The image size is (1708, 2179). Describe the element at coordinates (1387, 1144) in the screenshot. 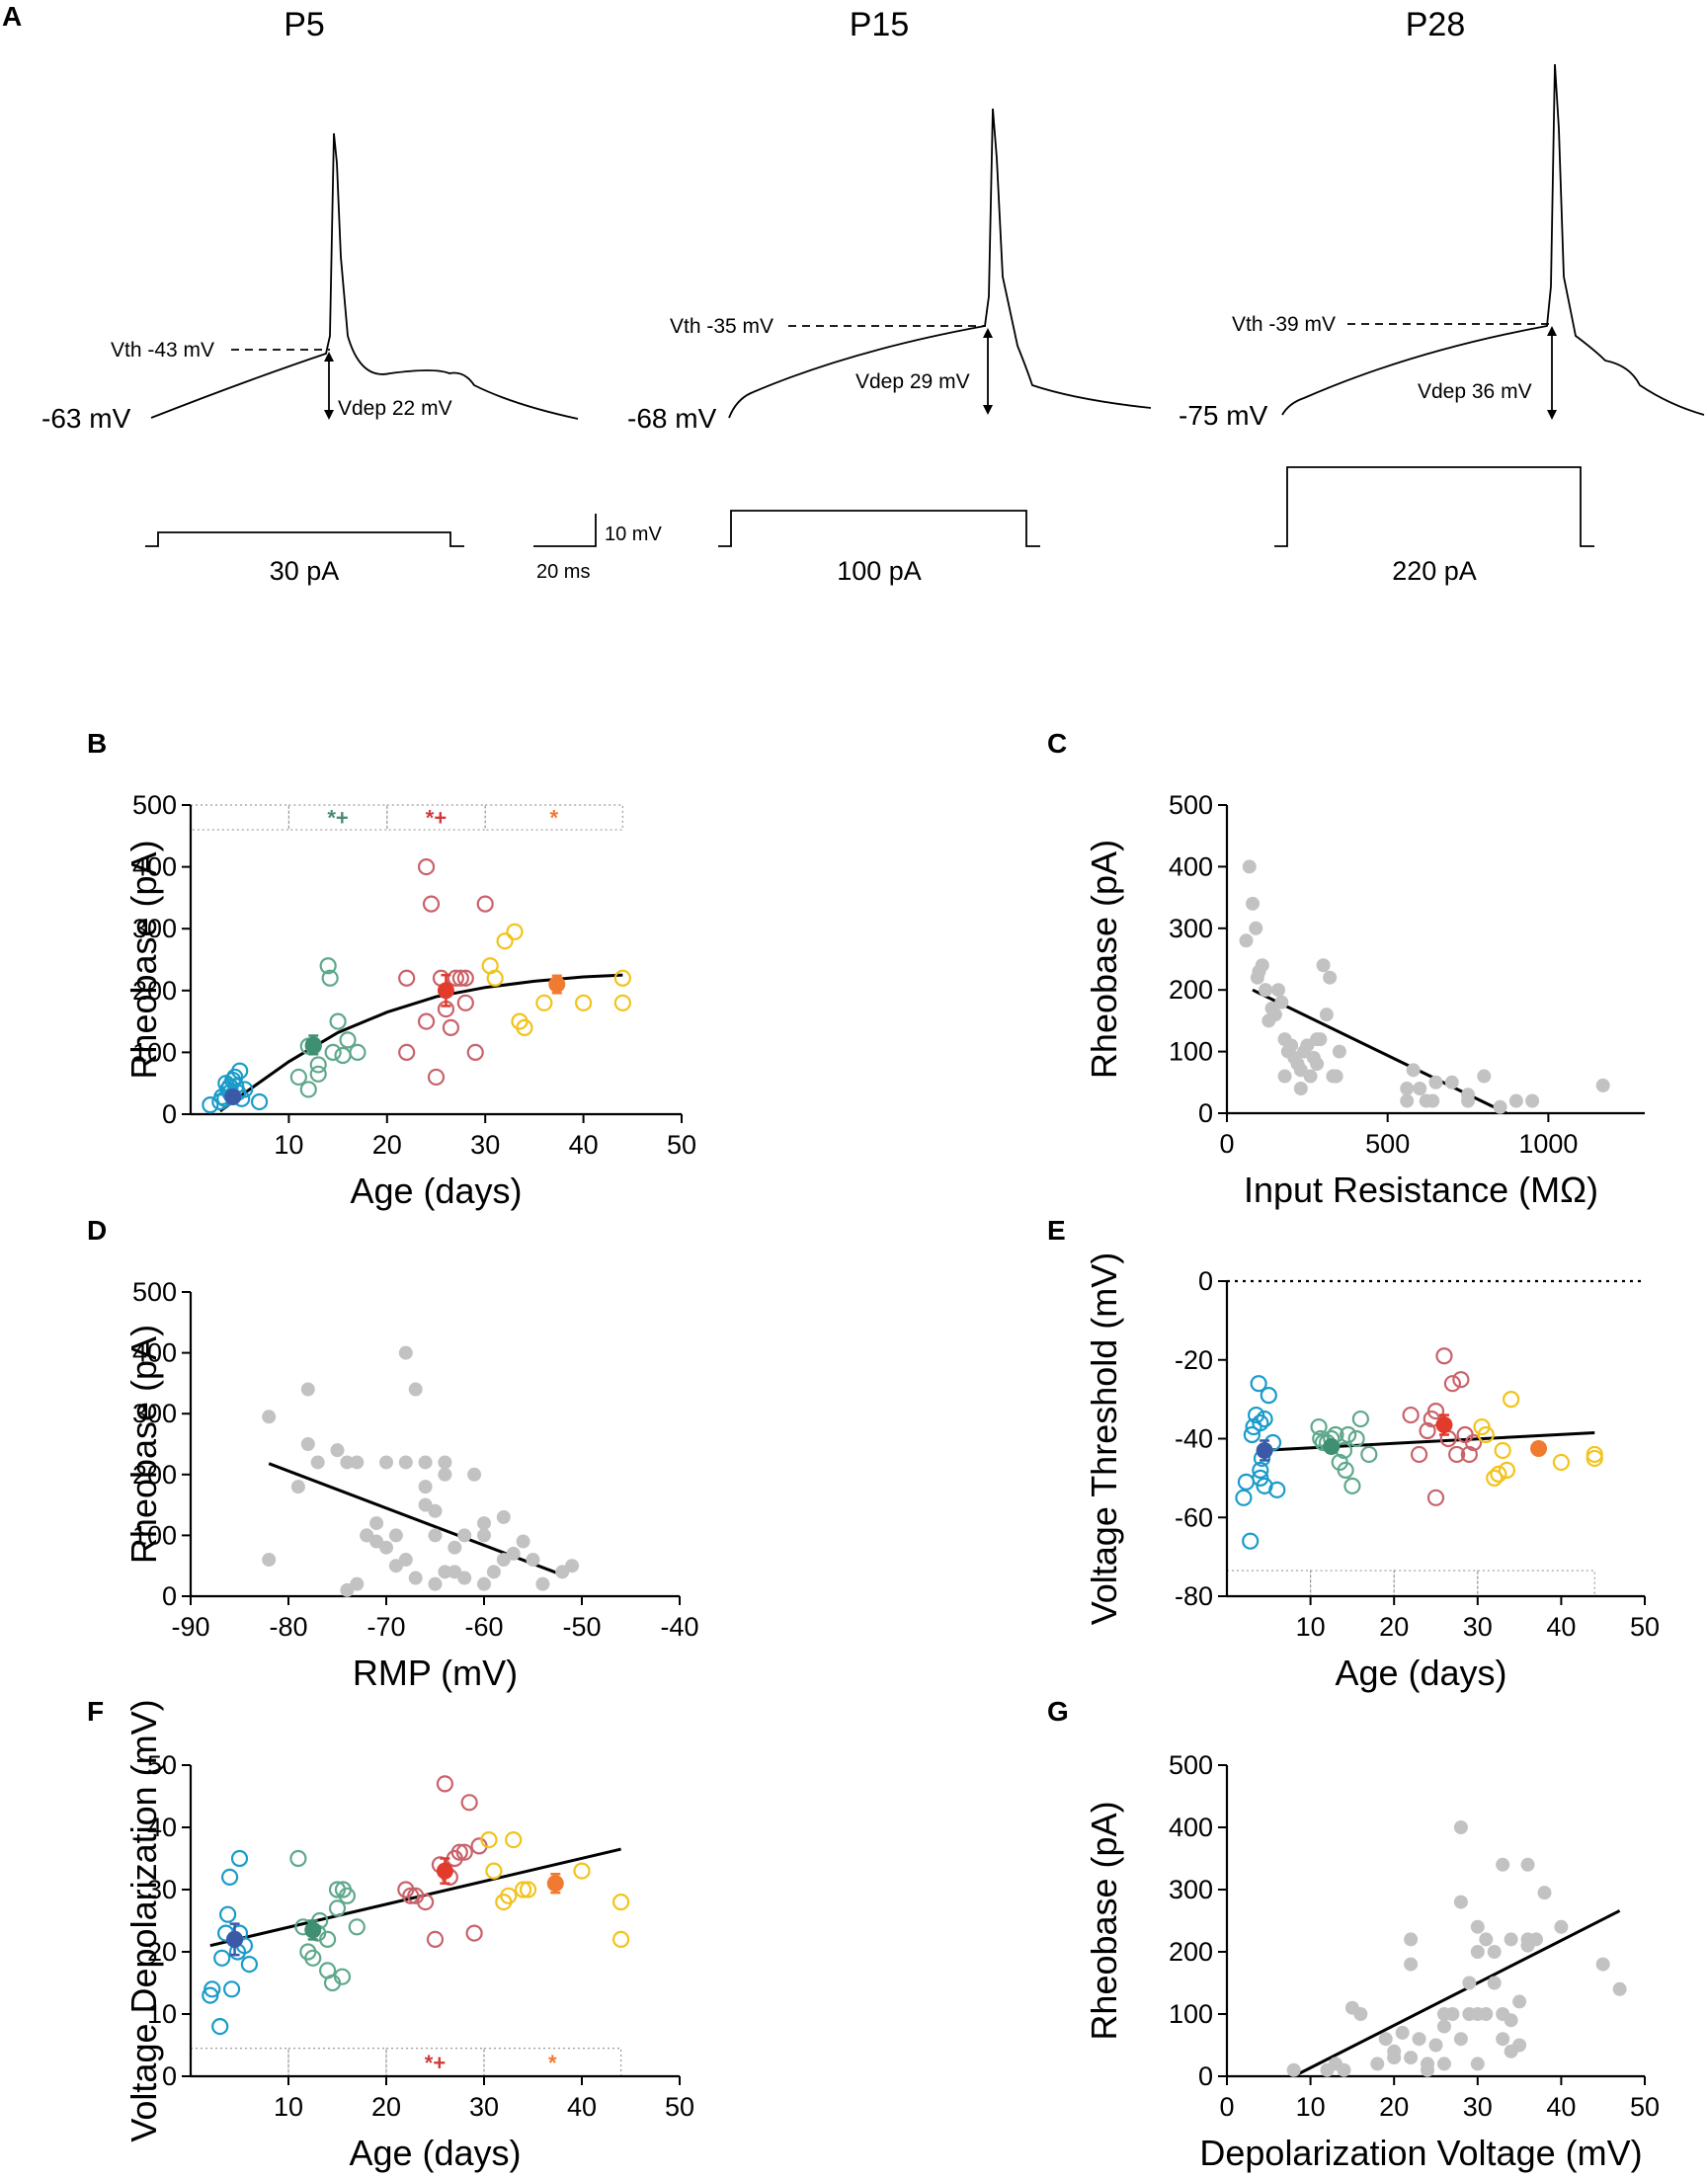

I see `chart-c-x-tick-label: 500` at that location.